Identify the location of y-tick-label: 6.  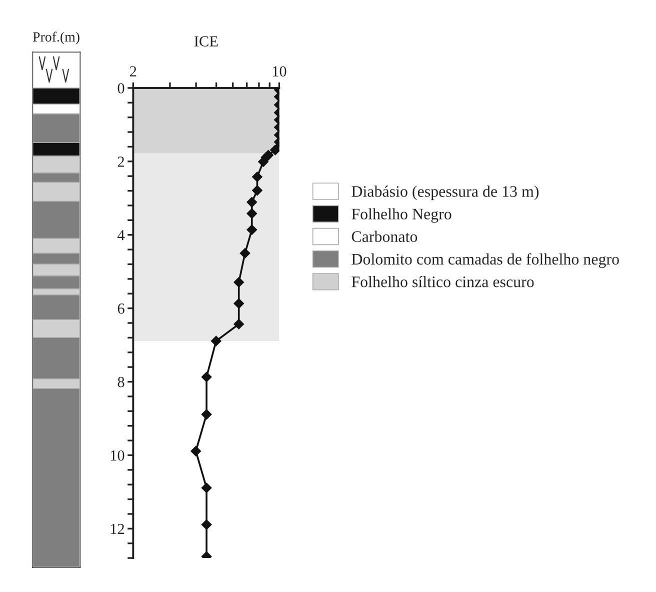
(121, 308).